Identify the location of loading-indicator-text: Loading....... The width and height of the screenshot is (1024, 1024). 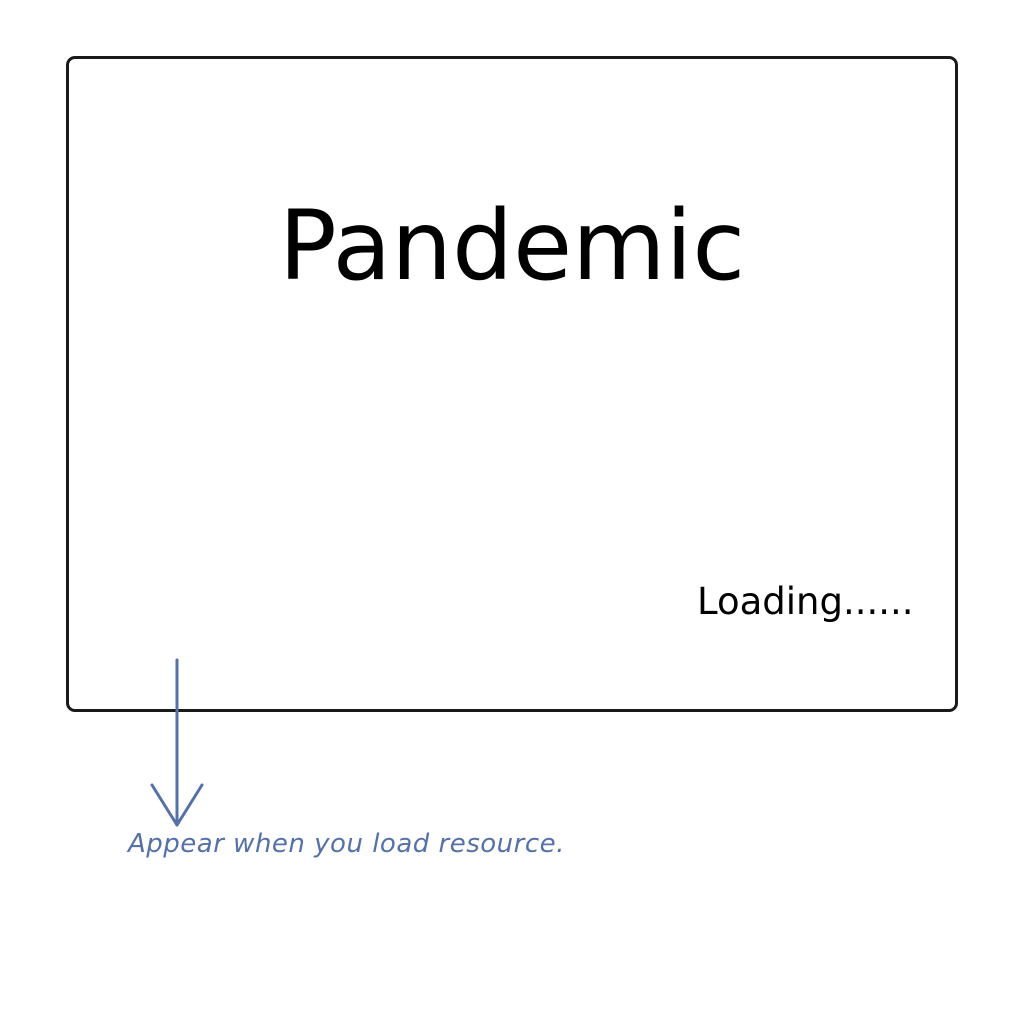
(805, 601).